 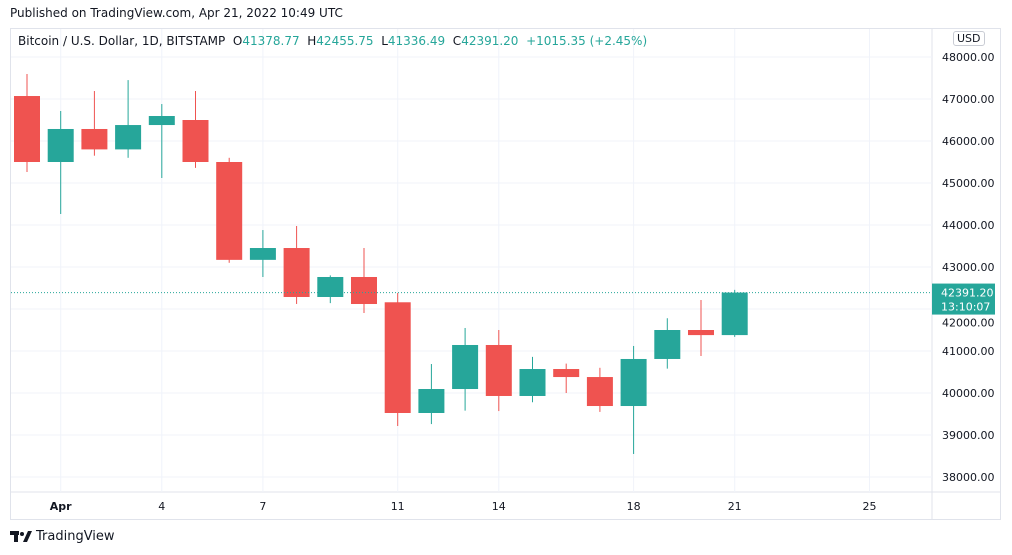 What do you see at coordinates (968, 267) in the screenshot?
I see `price-tick-label: 43000.00` at bounding box center [968, 267].